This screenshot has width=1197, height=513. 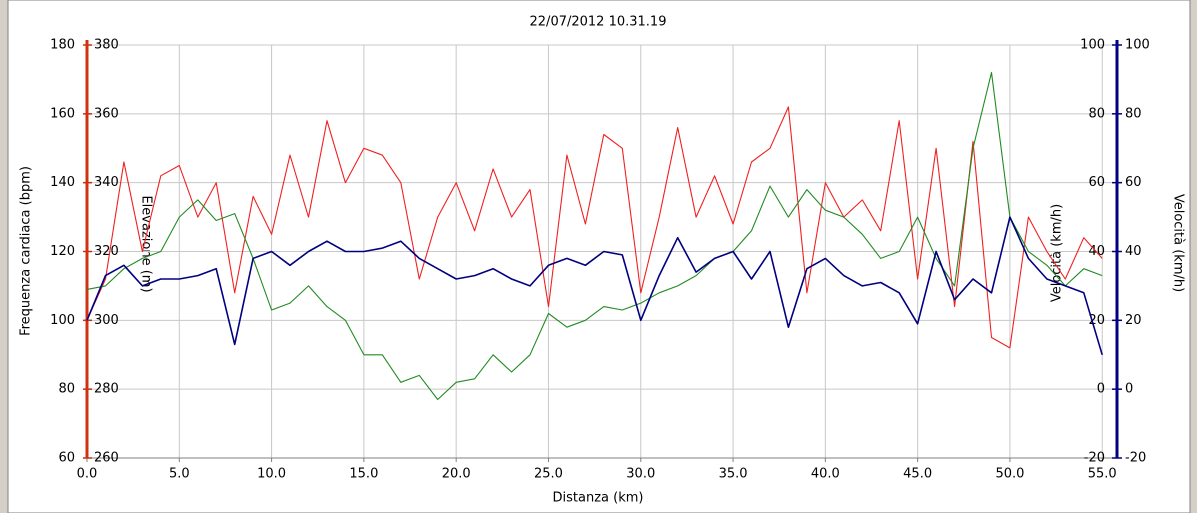 I want to click on y-tick-label: 160, so click(x=62, y=113).